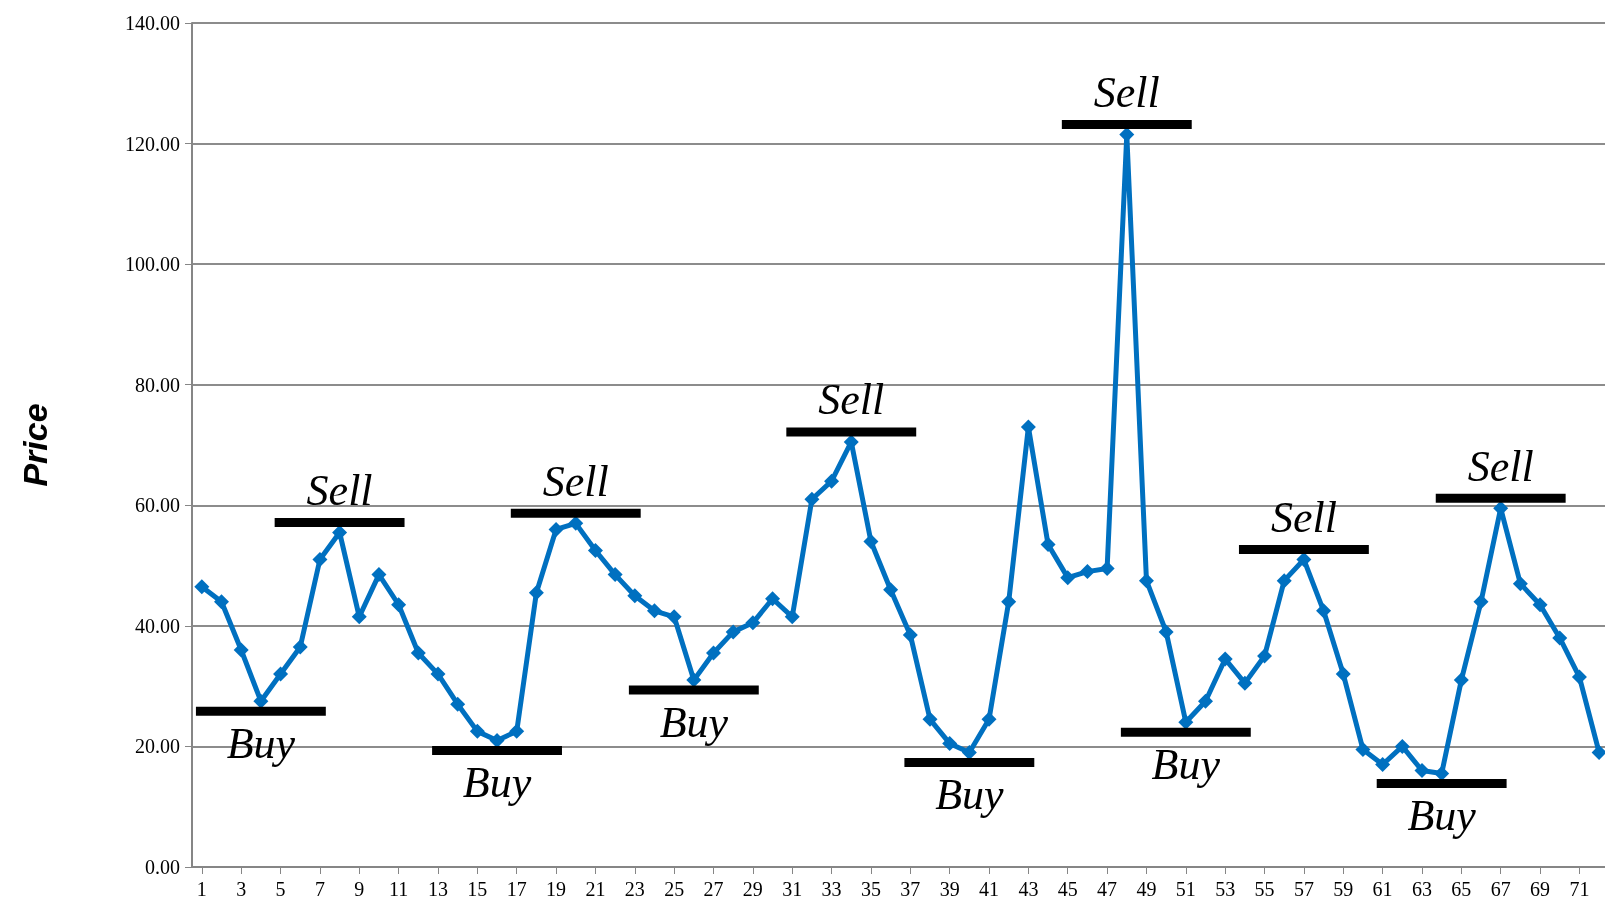  I want to click on x-tick-label: 17, so click(516, 889).